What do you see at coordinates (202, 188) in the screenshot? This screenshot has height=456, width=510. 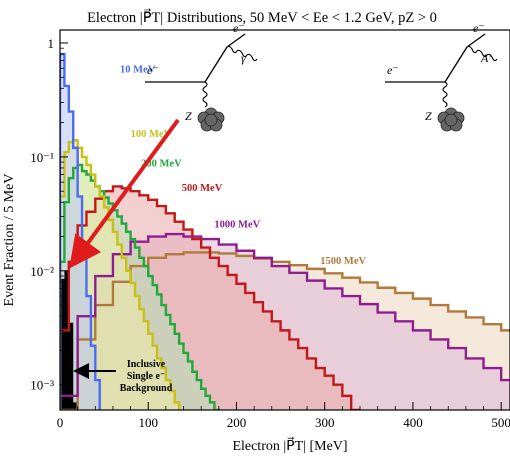 I see `series-label-500-mev: 500 MeV` at bounding box center [202, 188].